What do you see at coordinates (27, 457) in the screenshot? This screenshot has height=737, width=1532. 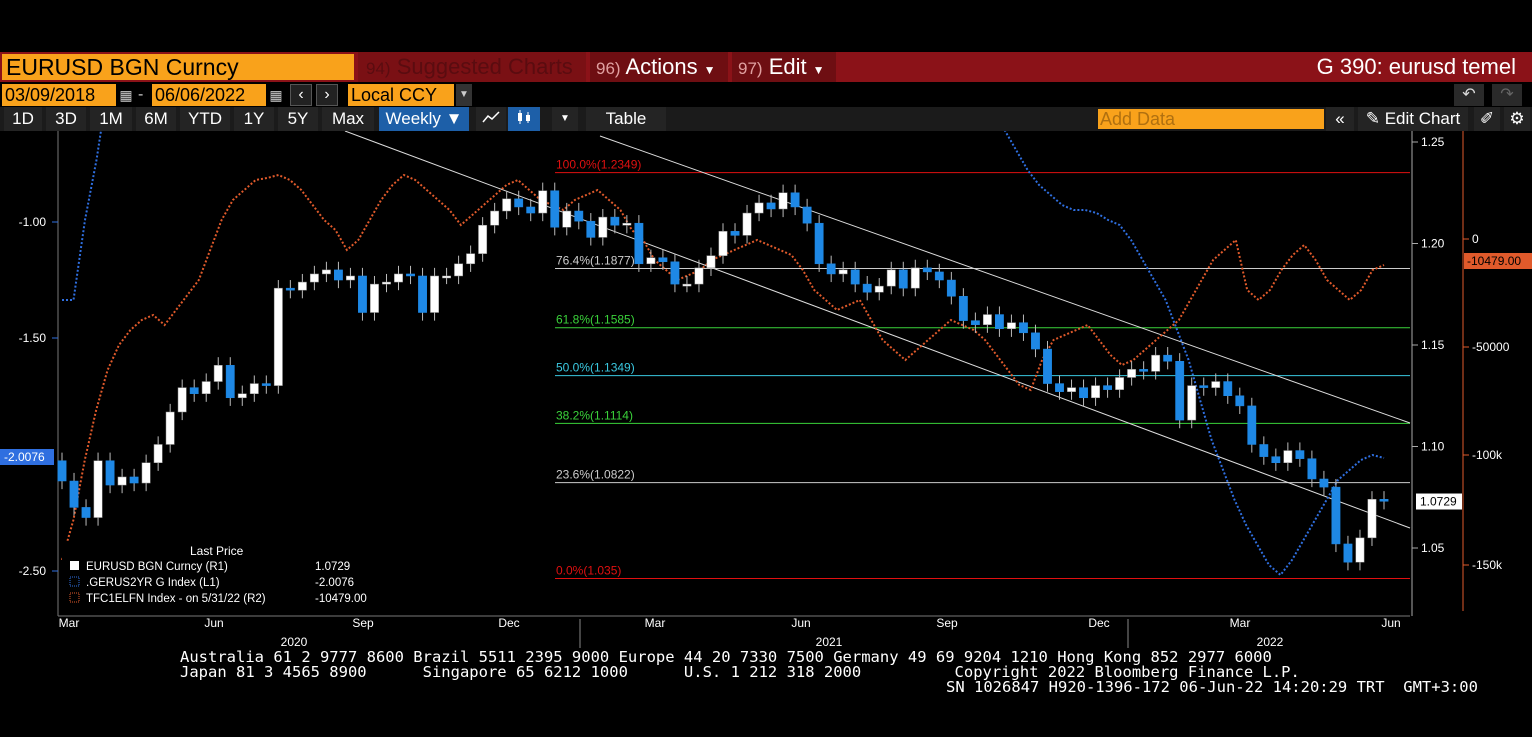 I see `l1-current-box` at bounding box center [27, 457].